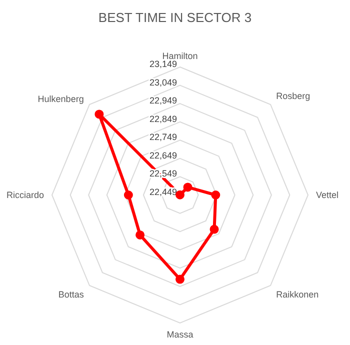  What do you see at coordinates (163, 101) in the screenshot?
I see `y-tick-label: 22,949` at bounding box center [163, 101].